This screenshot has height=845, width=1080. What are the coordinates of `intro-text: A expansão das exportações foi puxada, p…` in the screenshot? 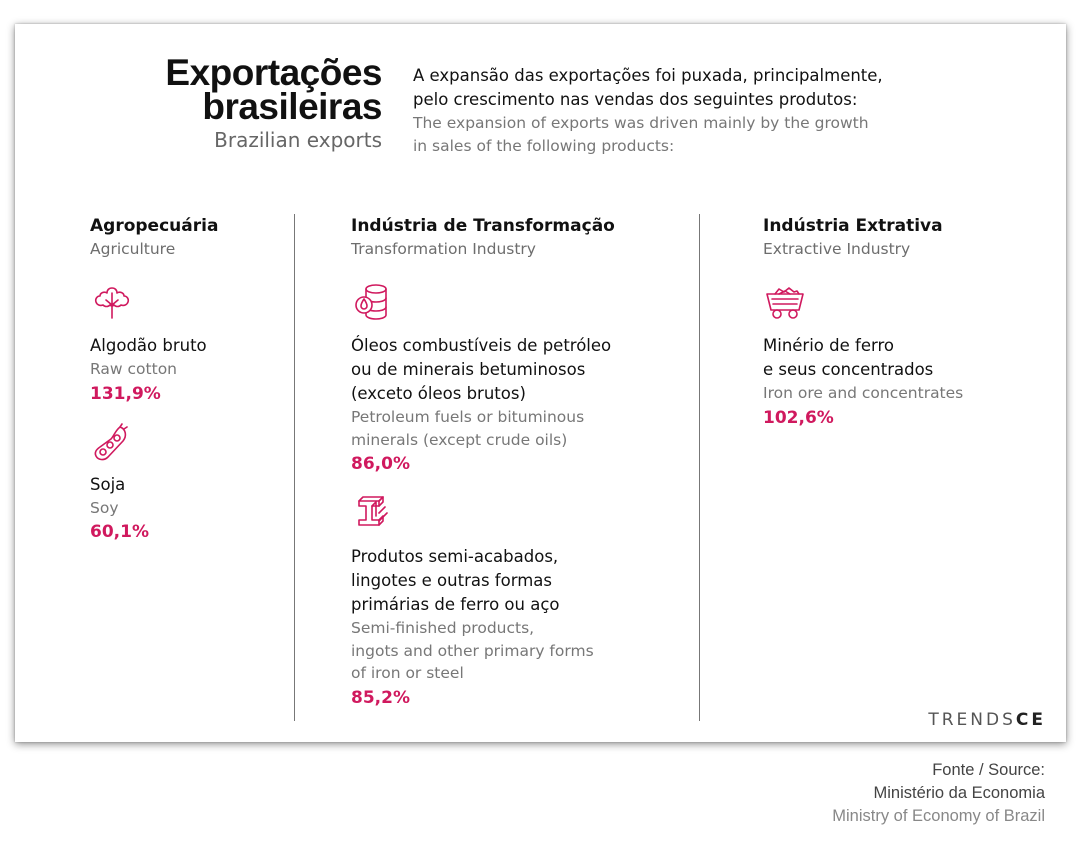 It's located at (693, 111).